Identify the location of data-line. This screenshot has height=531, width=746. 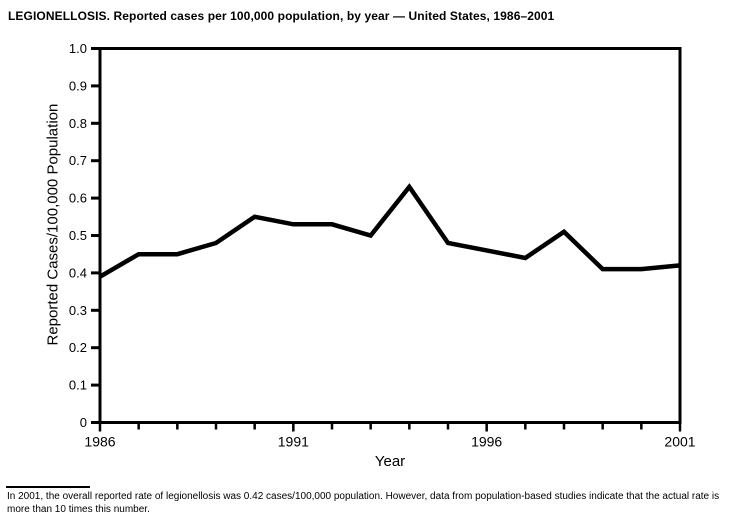
(389, 231).